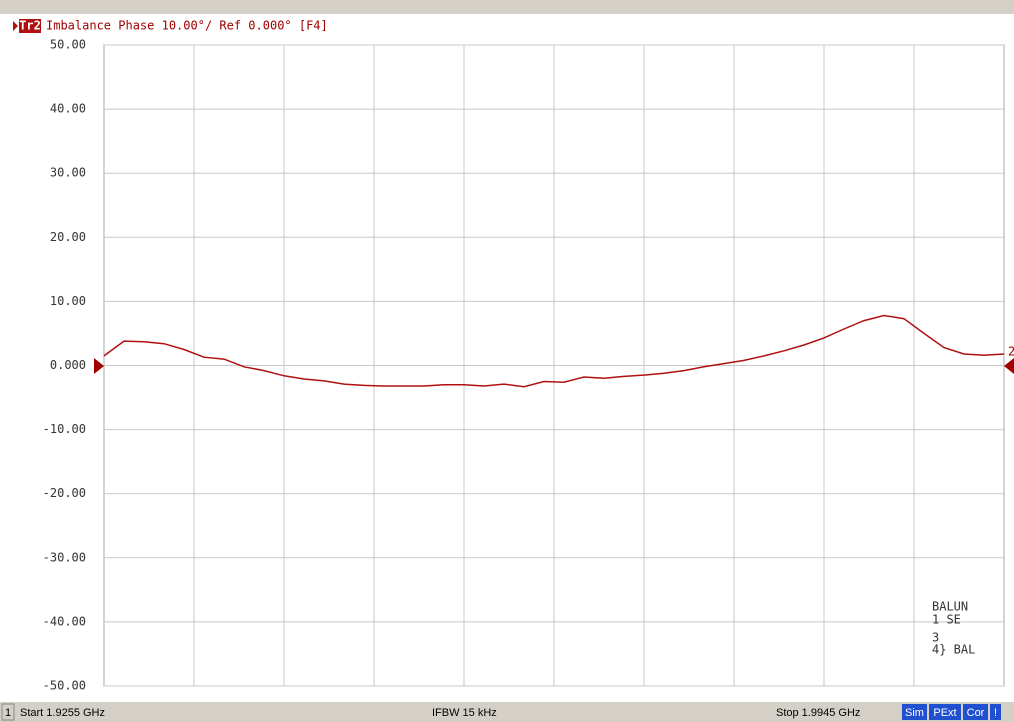 This screenshot has height=722, width=1014. I want to click on trace, so click(554, 351).